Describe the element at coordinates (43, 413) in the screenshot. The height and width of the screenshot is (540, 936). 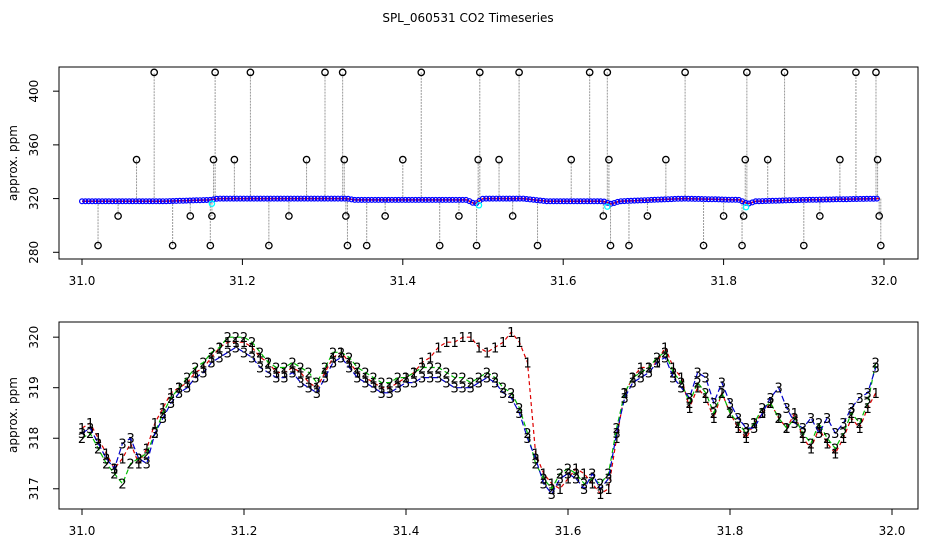
I see `y-axis-bottom: 317 318 319 320` at that location.